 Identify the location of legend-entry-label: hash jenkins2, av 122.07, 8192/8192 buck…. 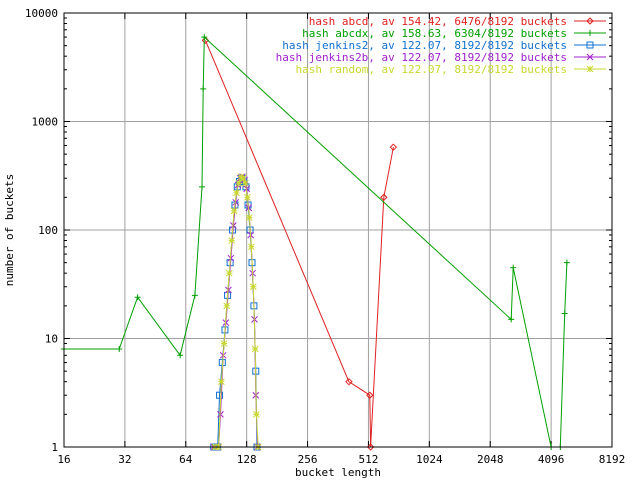
(424, 45).